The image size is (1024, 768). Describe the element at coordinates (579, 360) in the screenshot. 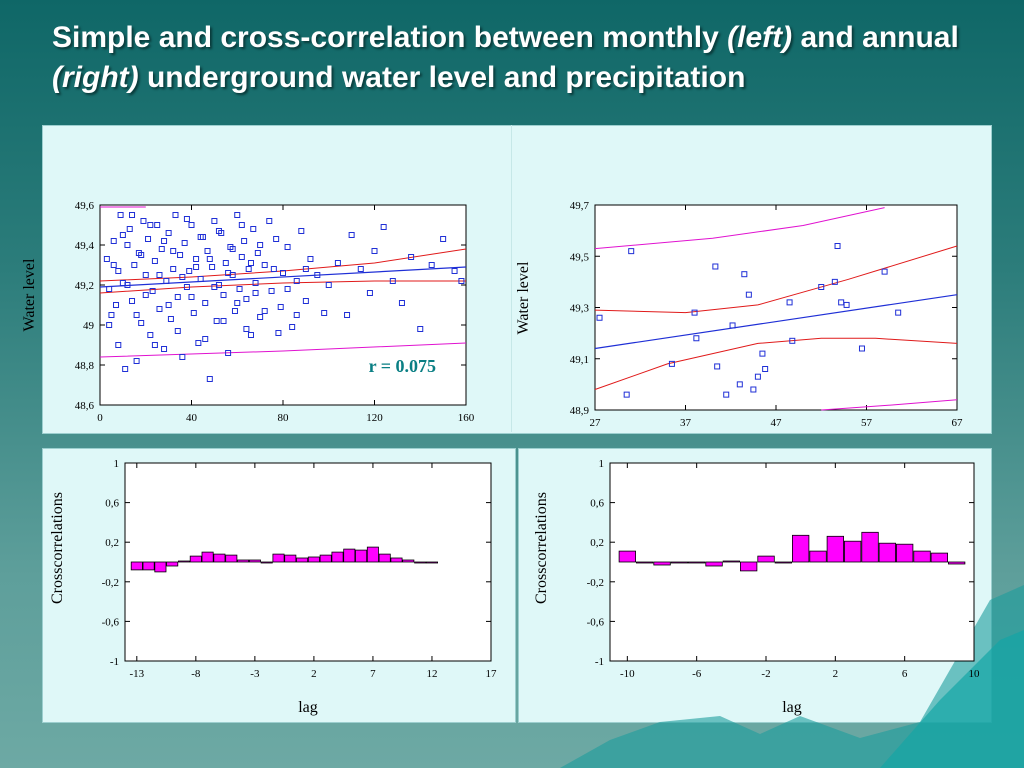

I see `y-tick-label: 49,1` at that location.